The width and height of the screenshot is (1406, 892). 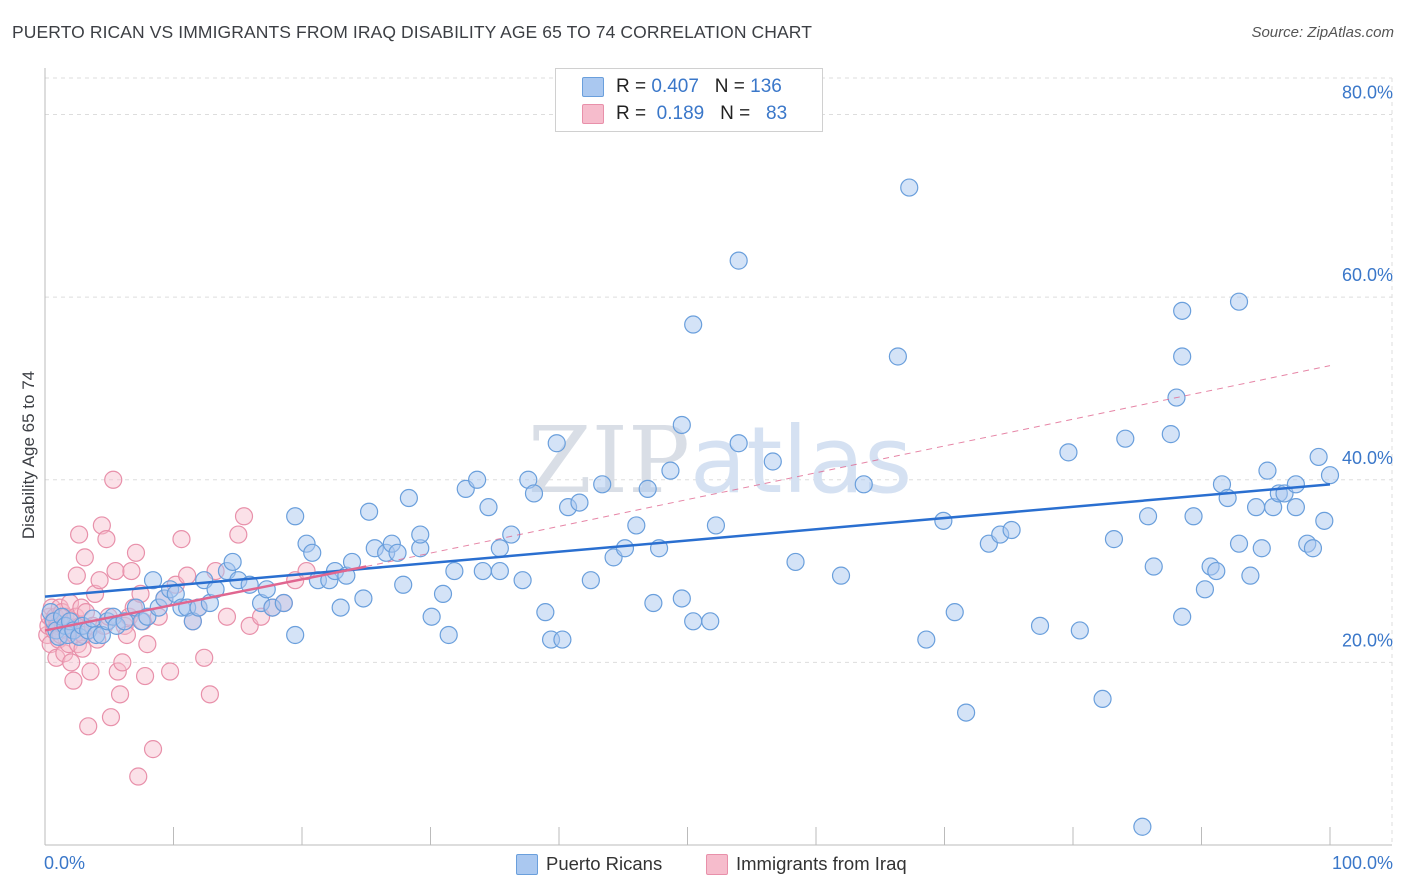 I want to click on y-tick-label: 40.0%, so click(x=1367, y=458).